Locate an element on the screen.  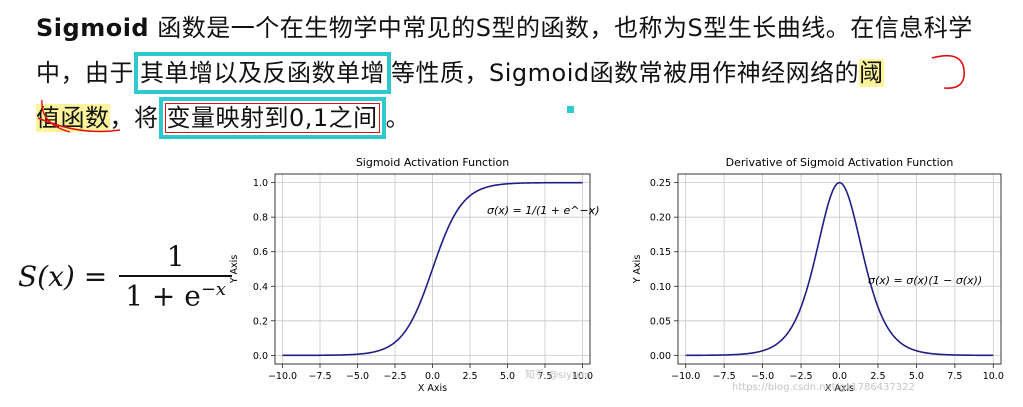
term-sigmoid-2: Sigmoid is located at coordinates (539, 73).